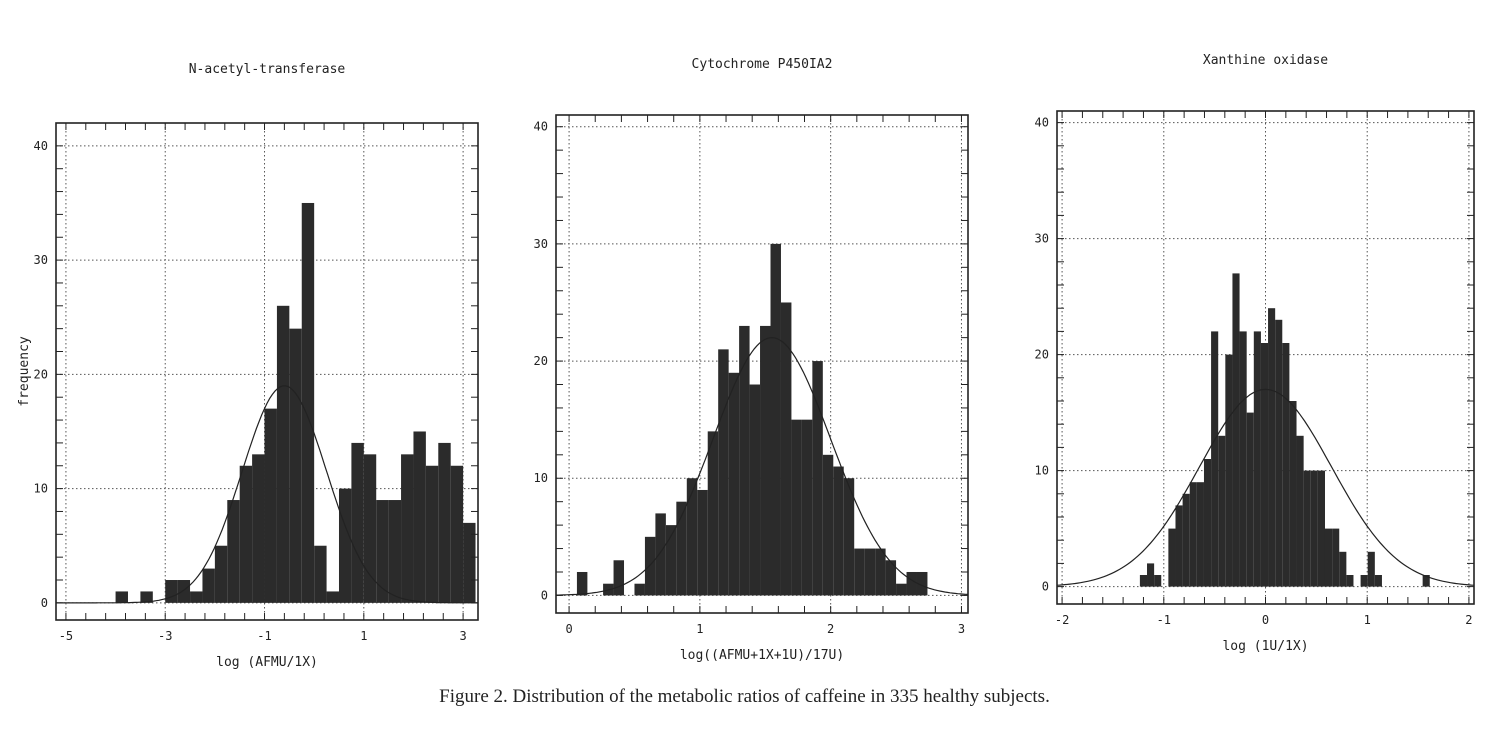 The image size is (1489, 734). Describe the element at coordinates (66, 636) in the screenshot. I see `x-tick-label: -5` at that location.